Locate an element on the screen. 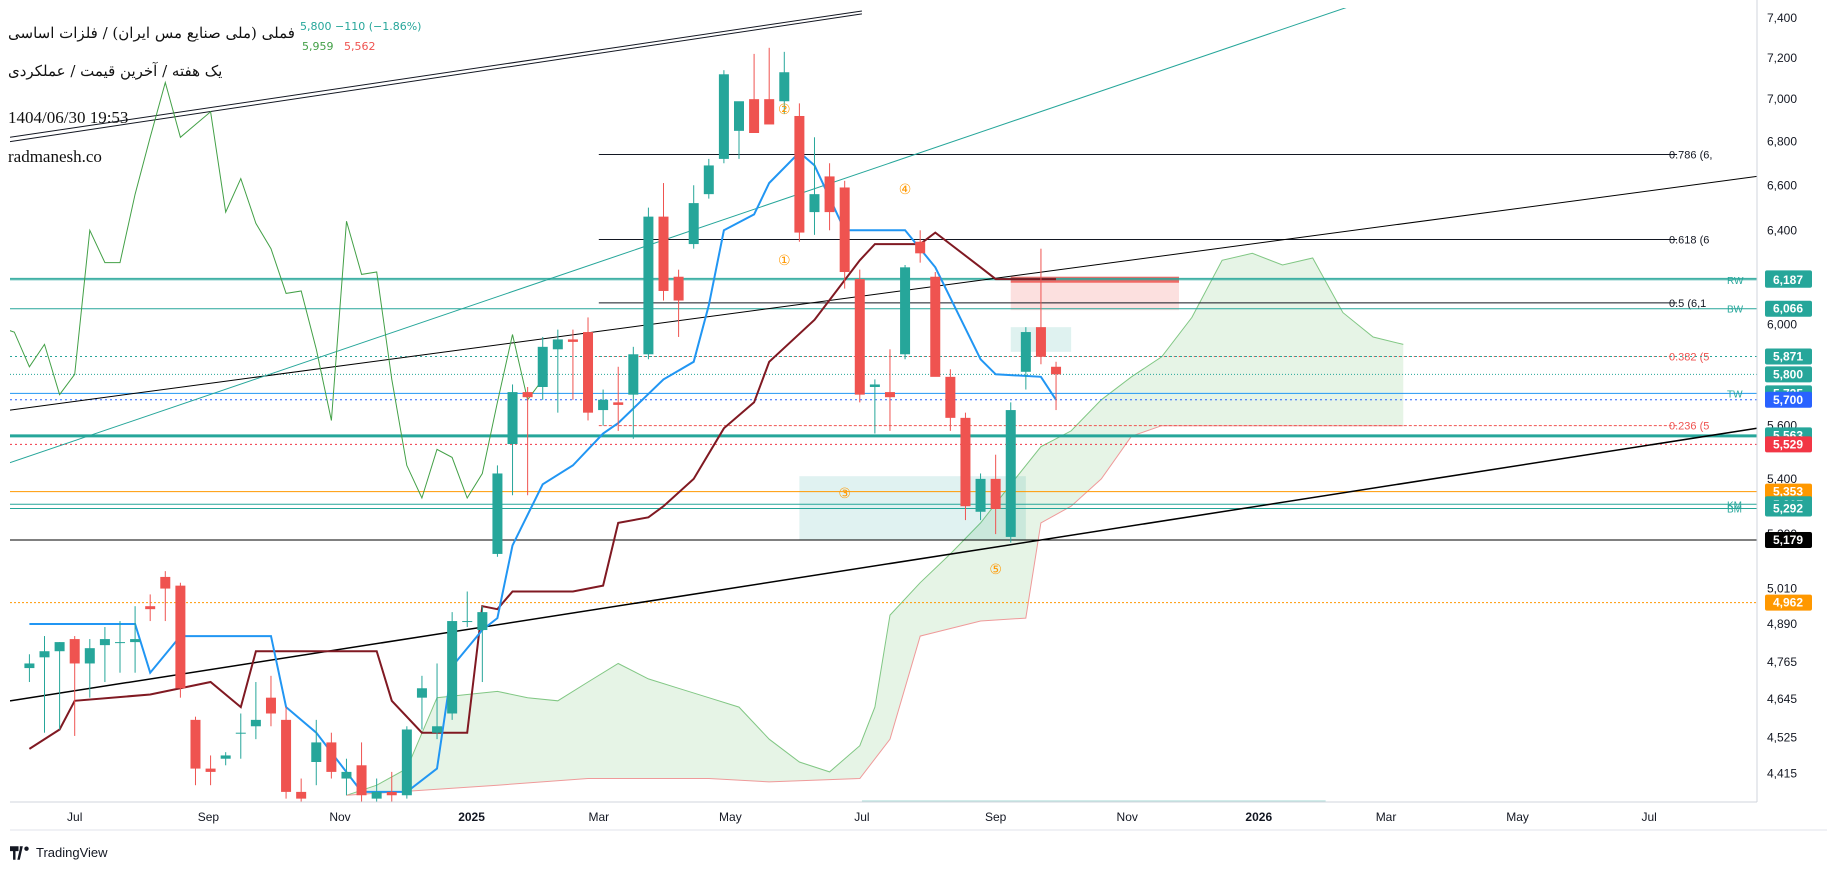  price-label-text-11: 5,292 is located at coordinates (1788, 508).